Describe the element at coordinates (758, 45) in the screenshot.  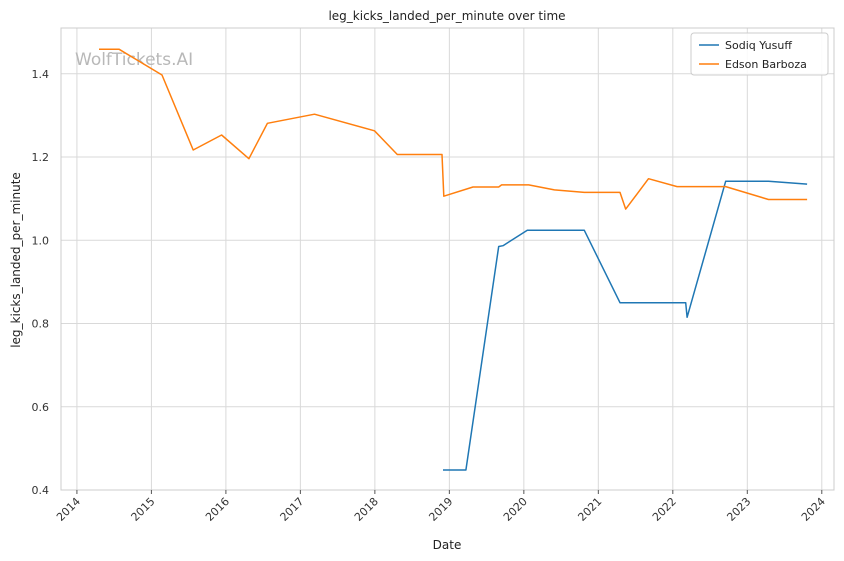
I see `legend-label: Sodiq Yusuff` at that location.